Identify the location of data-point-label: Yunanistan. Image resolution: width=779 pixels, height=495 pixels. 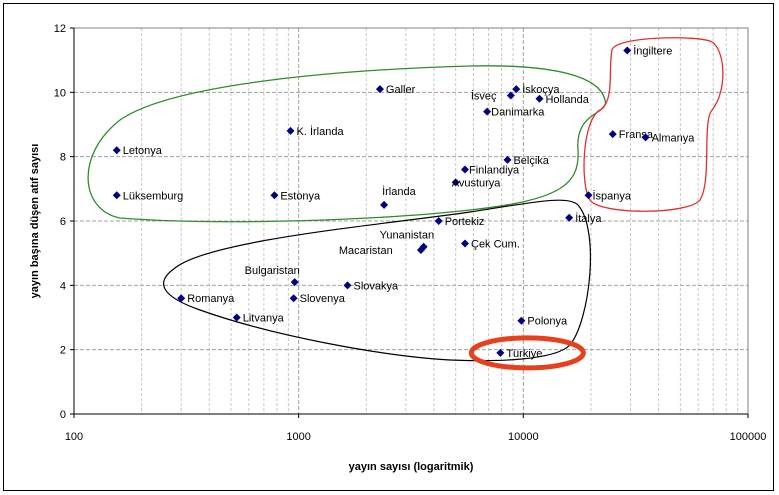
(407, 236).